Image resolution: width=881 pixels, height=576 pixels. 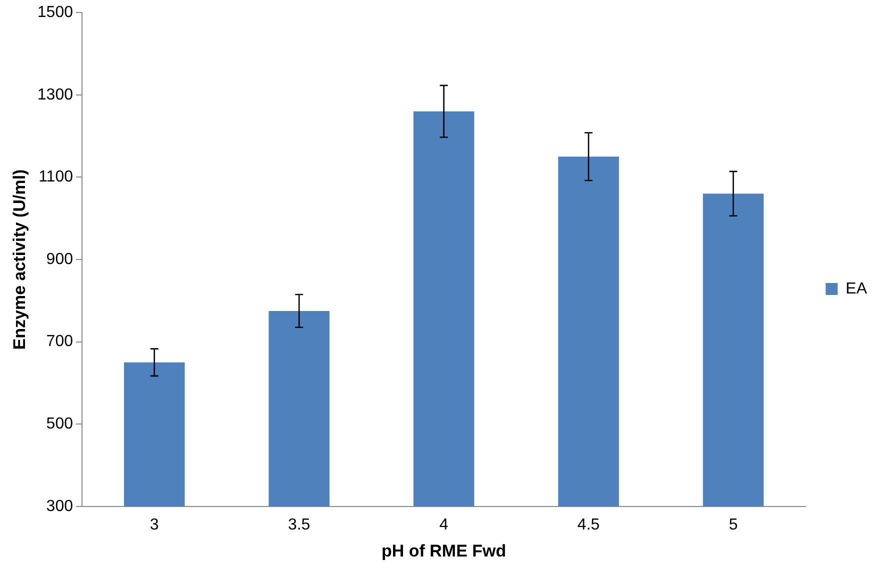 I want to click on y-tick-label: 1500, so click(x=55, y=13).